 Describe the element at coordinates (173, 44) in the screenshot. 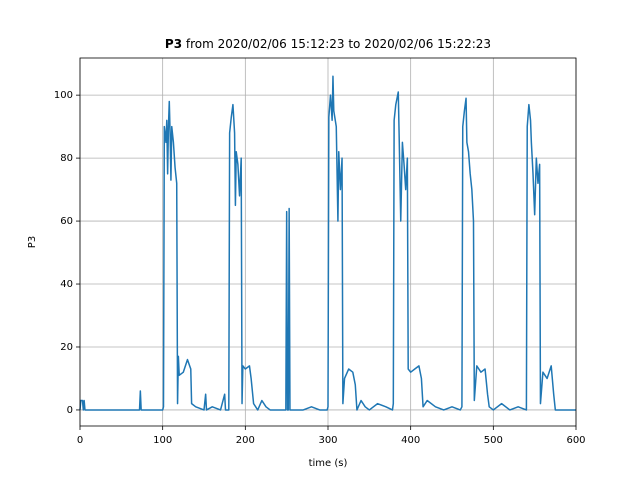

I see `title-bold: P3` at that location.